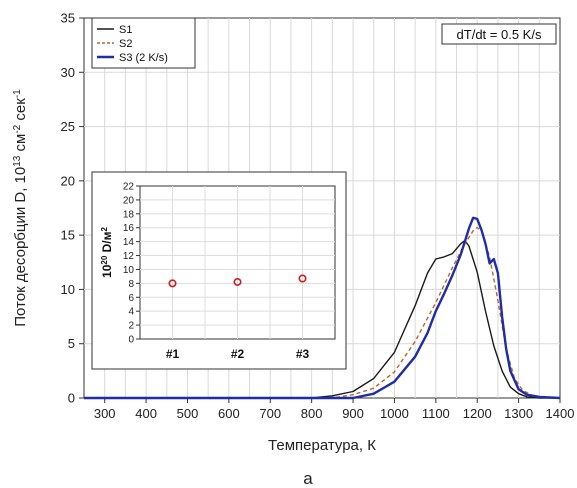 The width and height of the screenshot is (577, 488). I want to click on y-axis-title-part2: см, so click(20, 145).